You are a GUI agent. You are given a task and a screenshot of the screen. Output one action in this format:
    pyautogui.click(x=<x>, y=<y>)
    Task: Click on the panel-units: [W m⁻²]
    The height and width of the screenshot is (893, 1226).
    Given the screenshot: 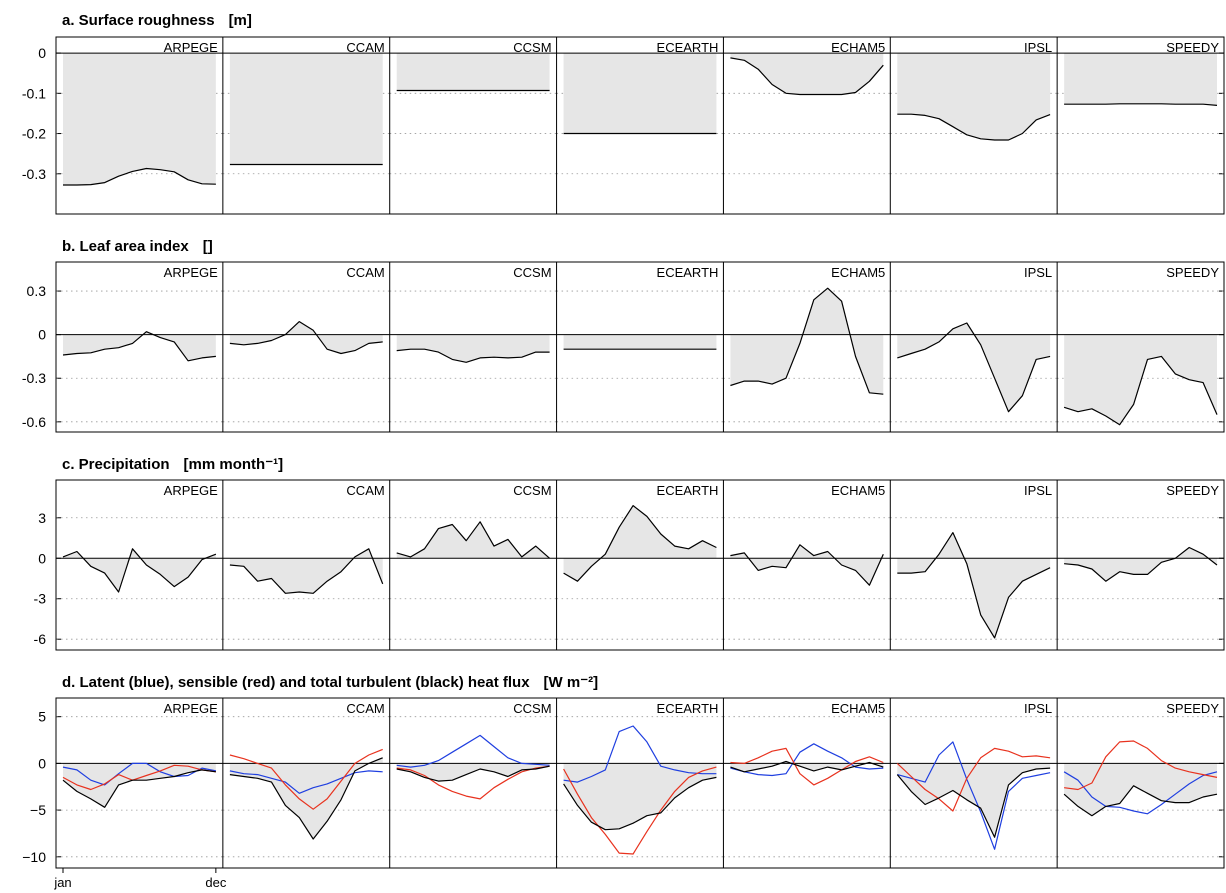 What is the action you would take?
    pyautogui.click(x=571, y=682)
    